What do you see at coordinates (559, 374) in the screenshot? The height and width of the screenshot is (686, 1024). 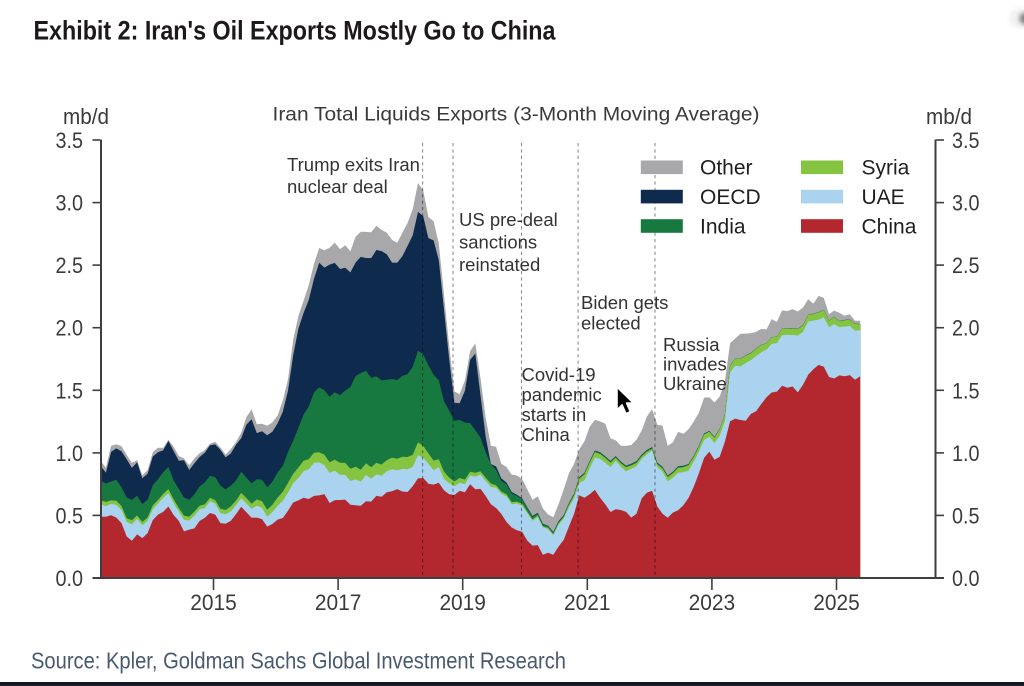 I see `svg-text: Covid-19` at bounding box center [559, 374].